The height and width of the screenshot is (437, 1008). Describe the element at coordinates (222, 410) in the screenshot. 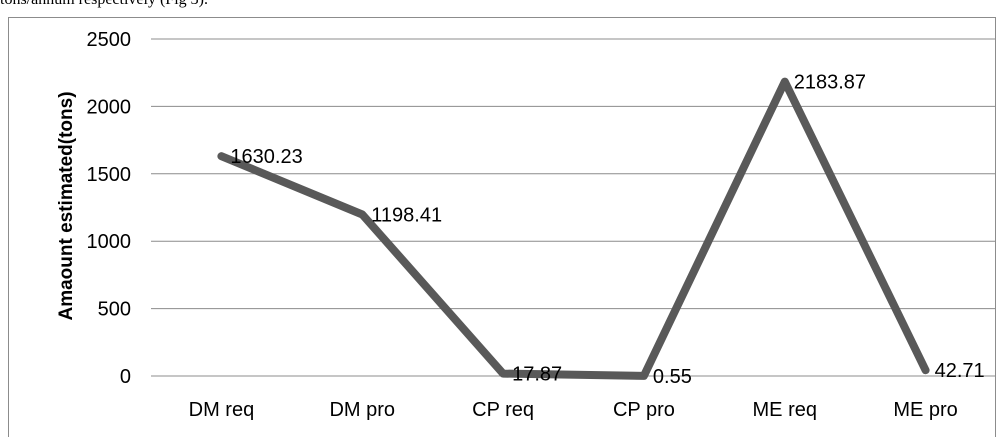

I see `x-tick-label: DM req` at that location.